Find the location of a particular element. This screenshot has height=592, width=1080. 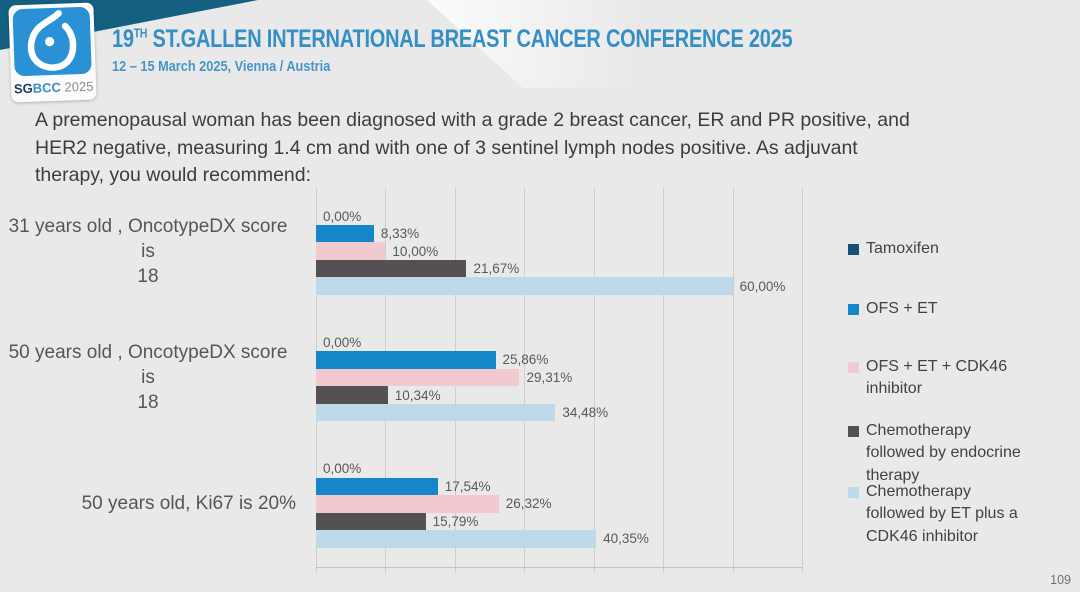

category-slot: 50 years old, Ki67 is 20% is located at coordinates (154, 504).